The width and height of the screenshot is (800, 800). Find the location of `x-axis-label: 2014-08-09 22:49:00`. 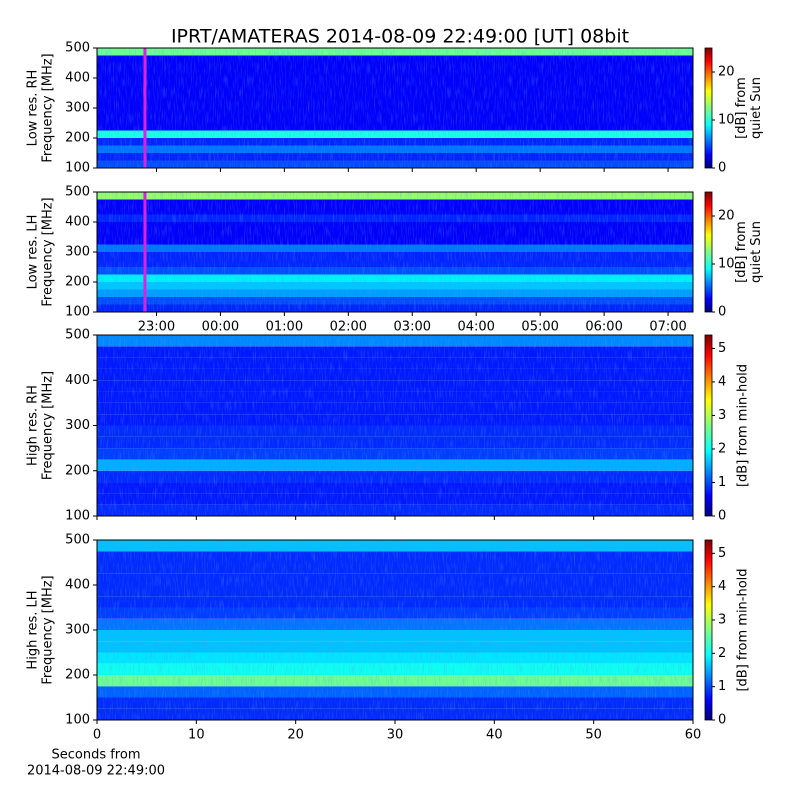

x-axis-label: 2014-08-09 22:49:00 is located at coordinates (96, 771).